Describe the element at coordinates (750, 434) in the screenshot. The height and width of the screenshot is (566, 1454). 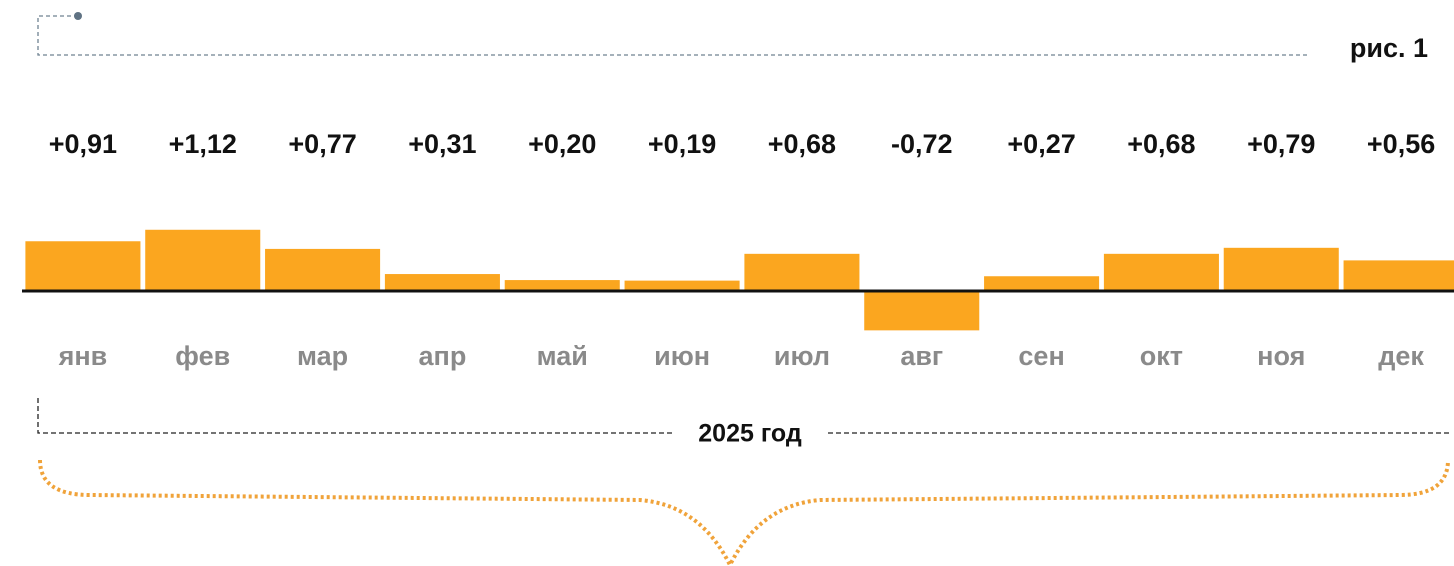
I see `period-label: 2025 год` at that location.